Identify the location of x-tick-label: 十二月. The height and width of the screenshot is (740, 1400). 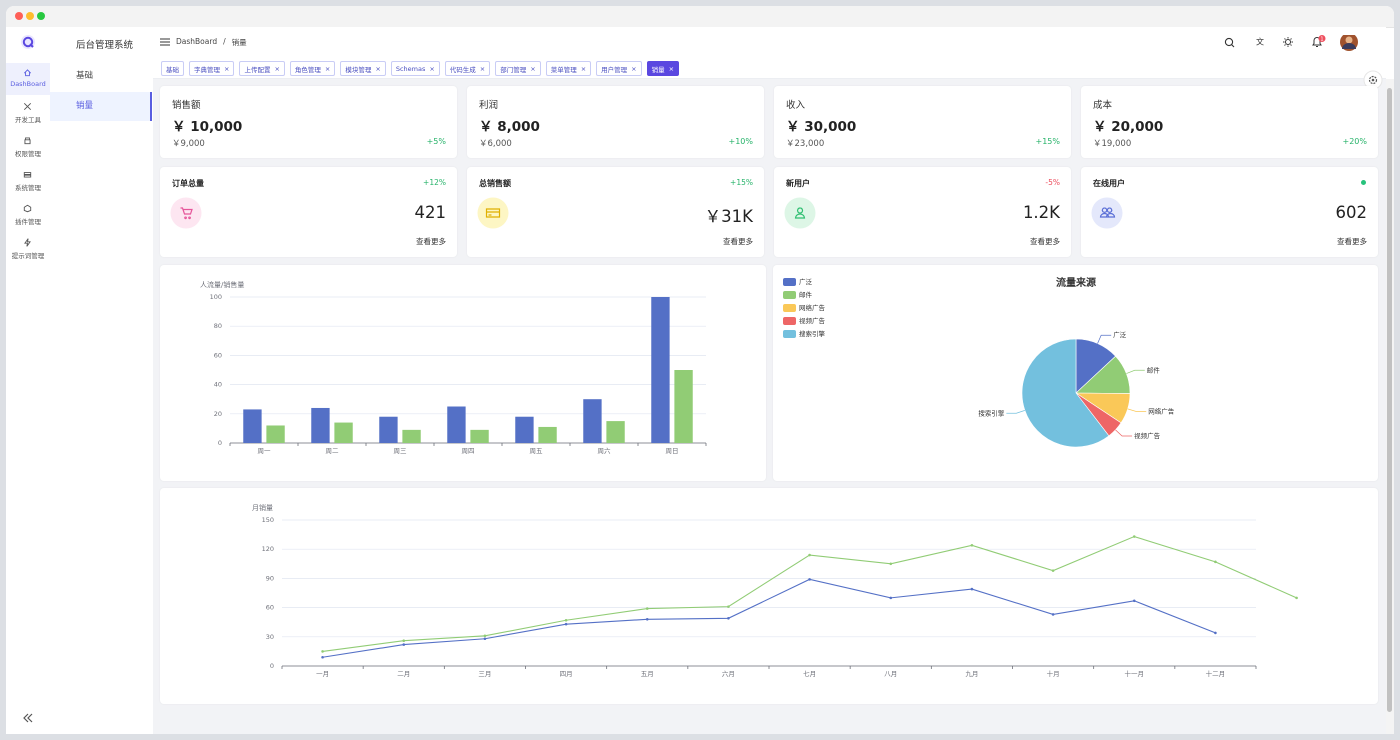
(1216, 673).